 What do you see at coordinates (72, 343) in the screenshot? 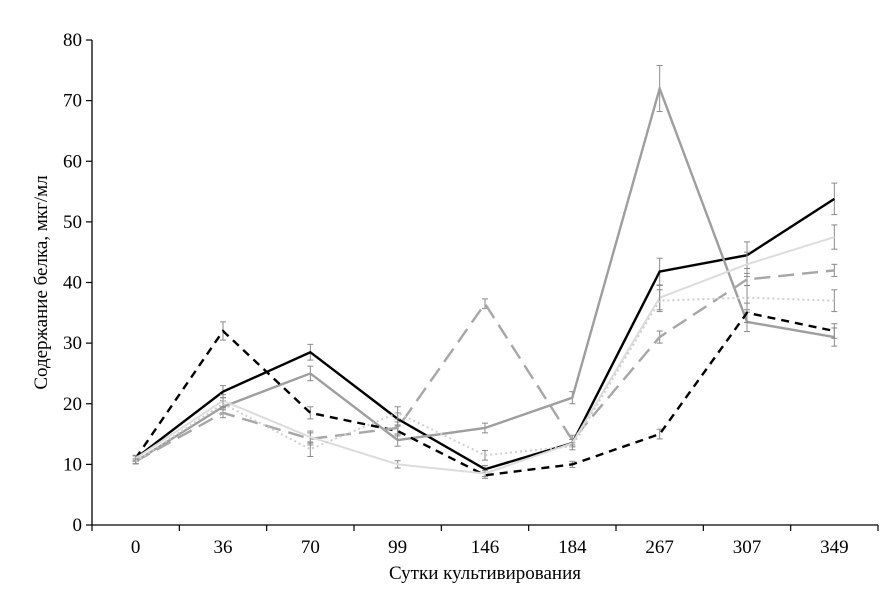
I see `y-tick-label: 30` at bounding box center [72, 343].